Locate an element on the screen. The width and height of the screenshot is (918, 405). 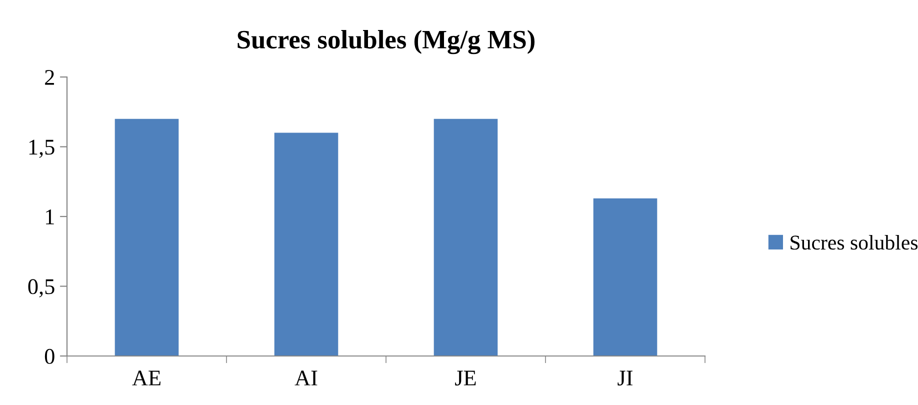
y-tick-label: 0,5 is located at coordinates (41, 288).